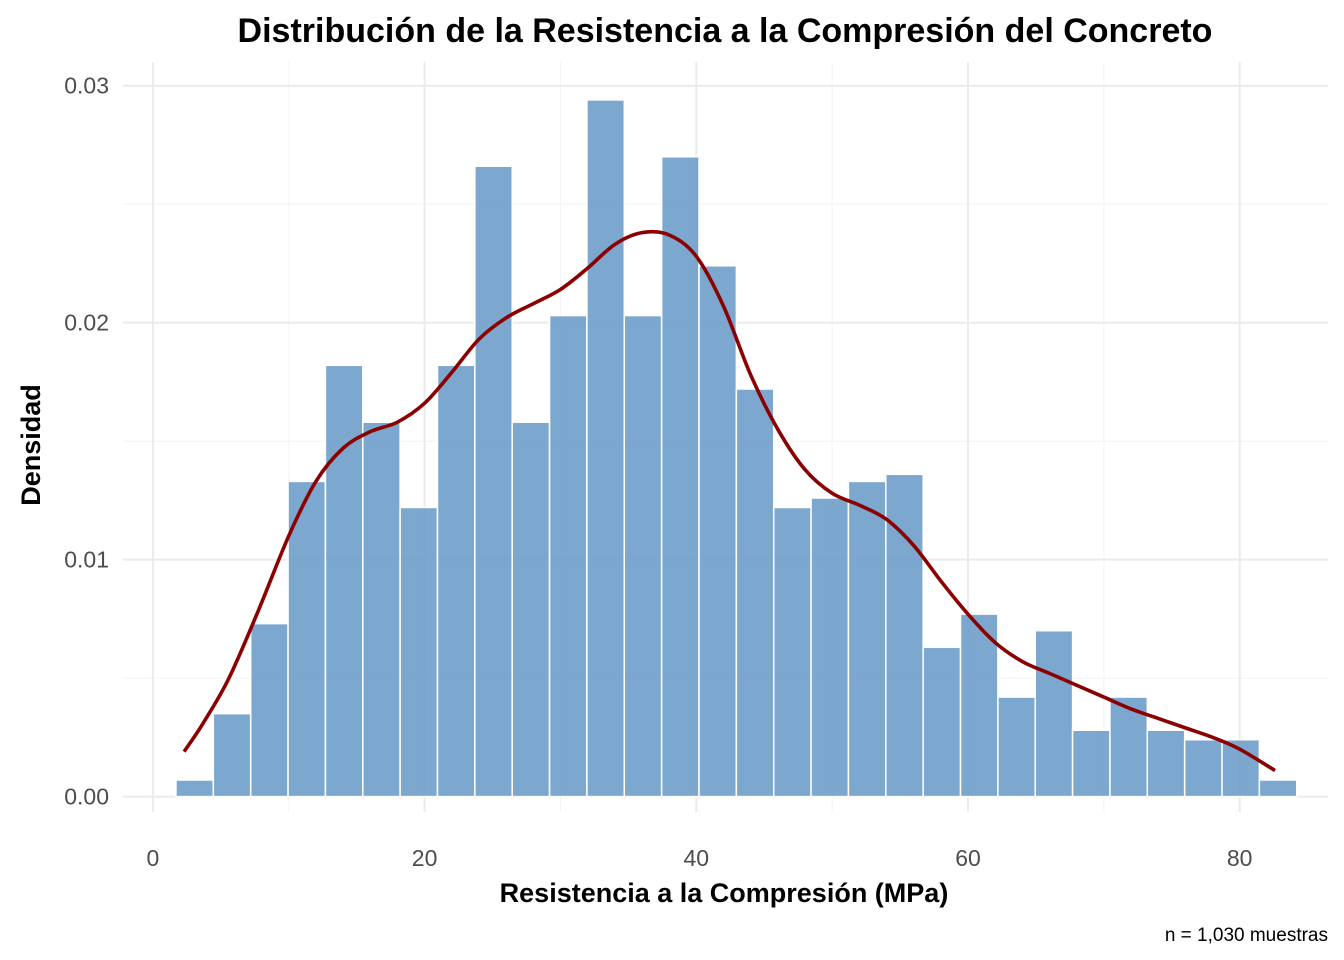  What do you see at coordinates (696, 858) in the screenshot?
I see `x-tick-label: 40` at bounding box center [696, 858].